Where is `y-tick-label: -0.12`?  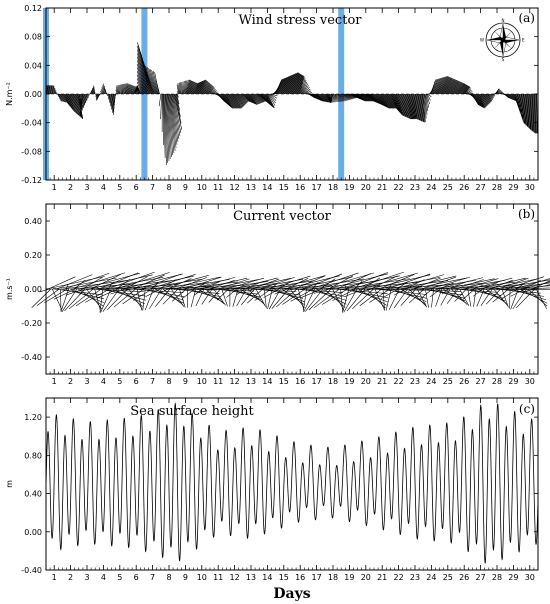
y-tick-label: -0.12 is located at coordinates (31, 180).